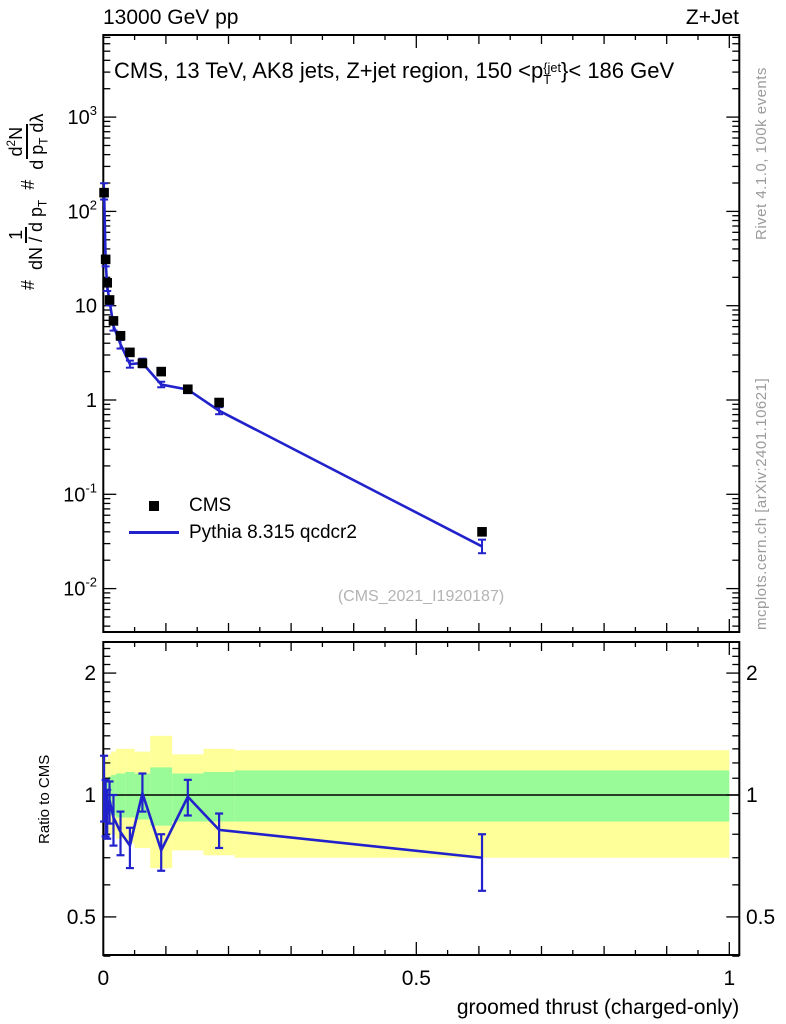 The height and width of the screenshot is (1024, 786). What do you see at coordinates (80, 588) in the screenshot?
I see `svg-text: 10⁻²` at bounding box center [80, 588].